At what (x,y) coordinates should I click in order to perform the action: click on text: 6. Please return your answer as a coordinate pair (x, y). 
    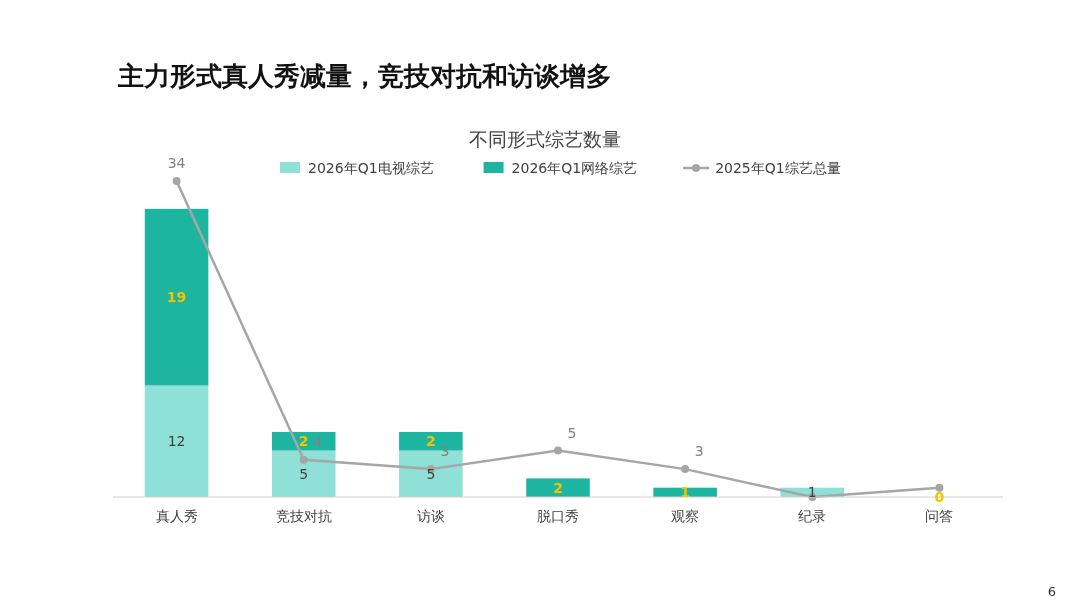
    Looking at the image, I should click on (1051, 591).